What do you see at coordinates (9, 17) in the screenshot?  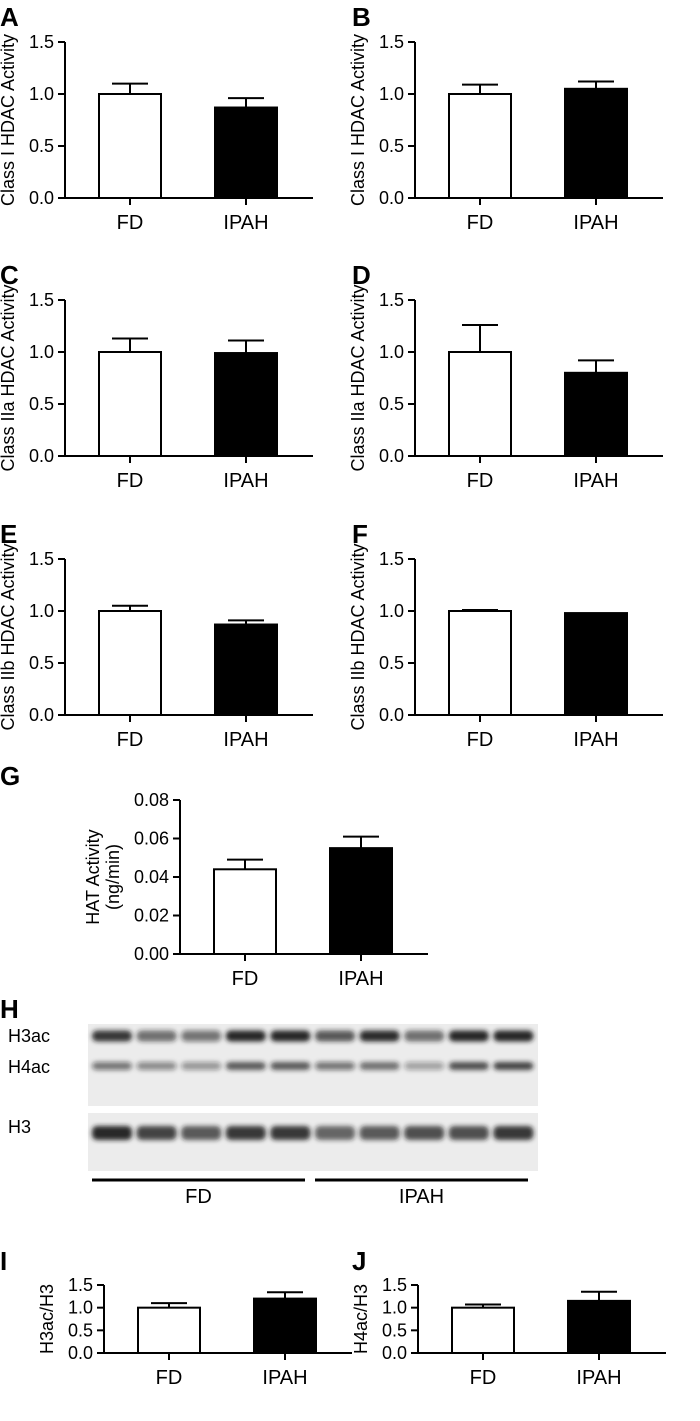 I see `panel-letter: A` at bounding box center [9, 17].